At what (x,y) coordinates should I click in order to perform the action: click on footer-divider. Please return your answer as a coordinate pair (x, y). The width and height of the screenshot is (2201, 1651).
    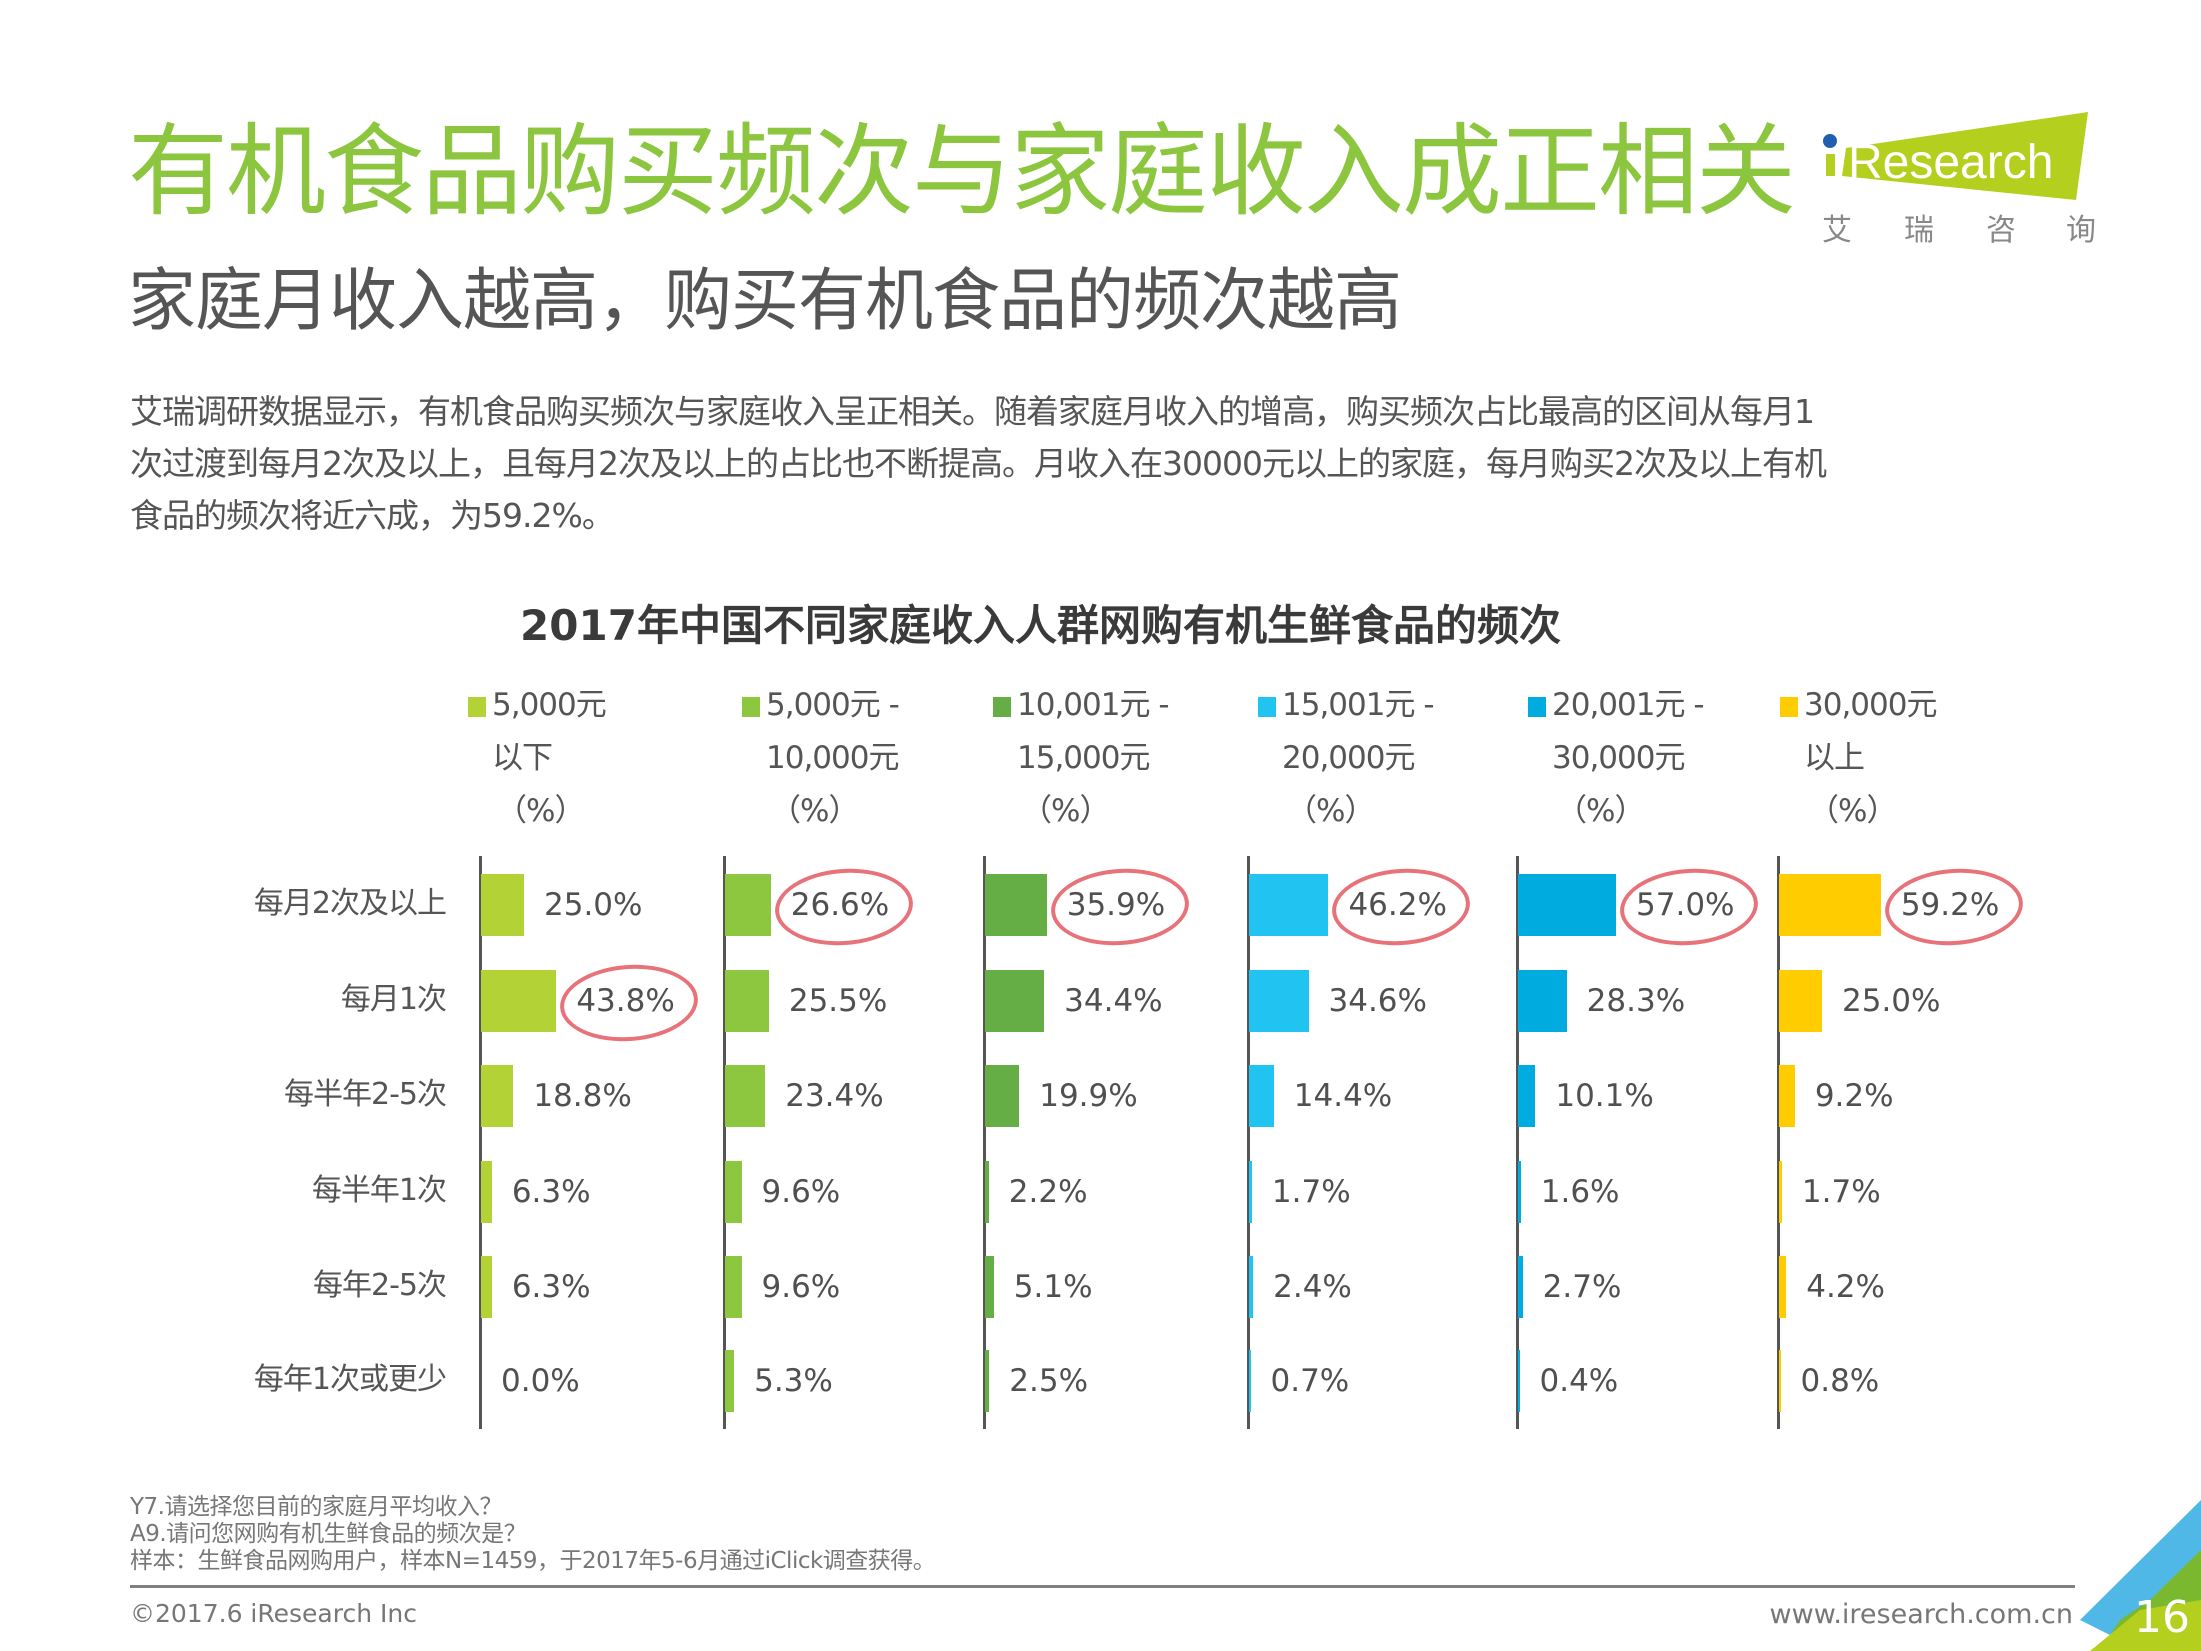
    Looking at the image, I should click on (1102, 1586).